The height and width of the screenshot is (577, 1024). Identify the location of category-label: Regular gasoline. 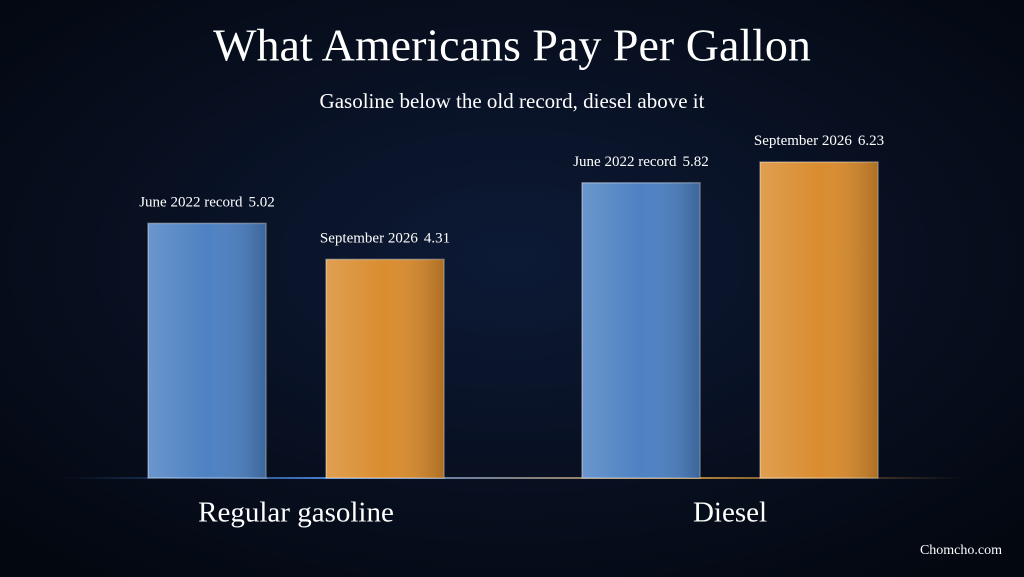
(296, 513).